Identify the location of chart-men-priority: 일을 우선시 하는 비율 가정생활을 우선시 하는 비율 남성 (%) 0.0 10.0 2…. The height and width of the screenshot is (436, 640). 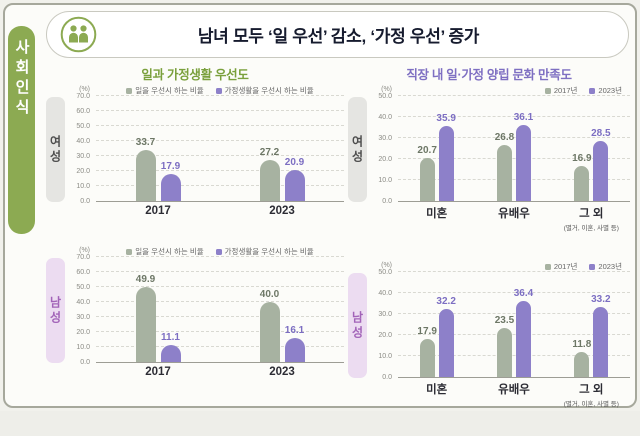
(195, 311).